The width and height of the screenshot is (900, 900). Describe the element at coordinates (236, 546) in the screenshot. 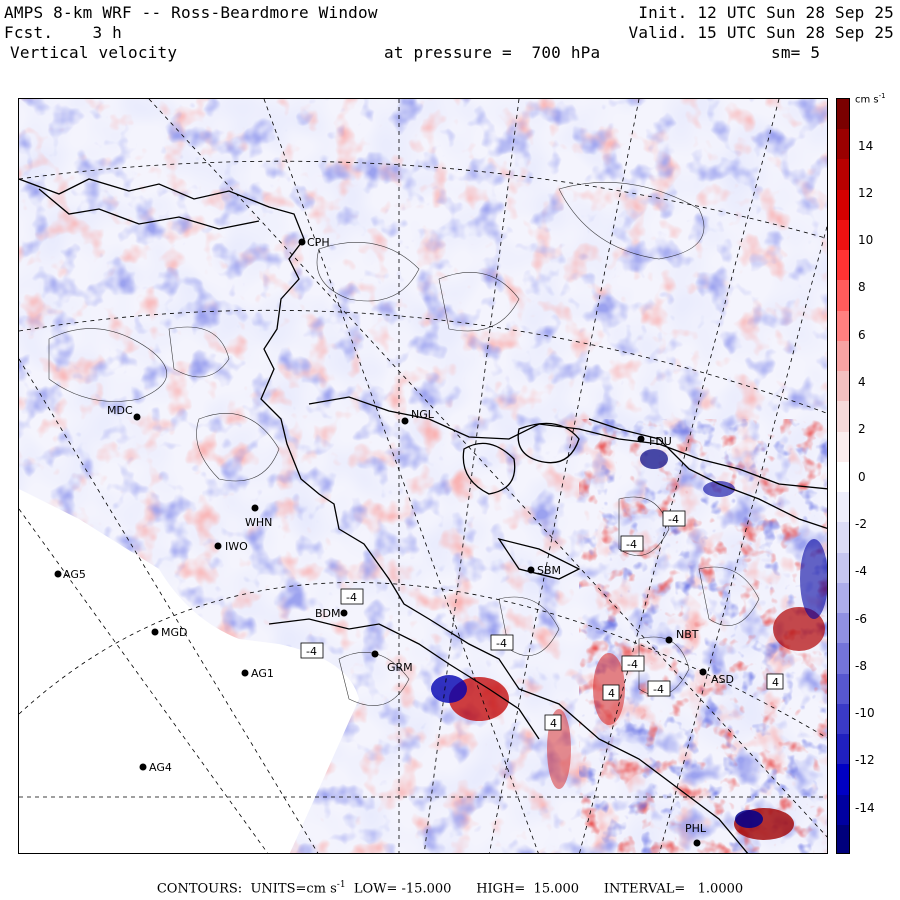

I see `svg-text: IWO` at that location.